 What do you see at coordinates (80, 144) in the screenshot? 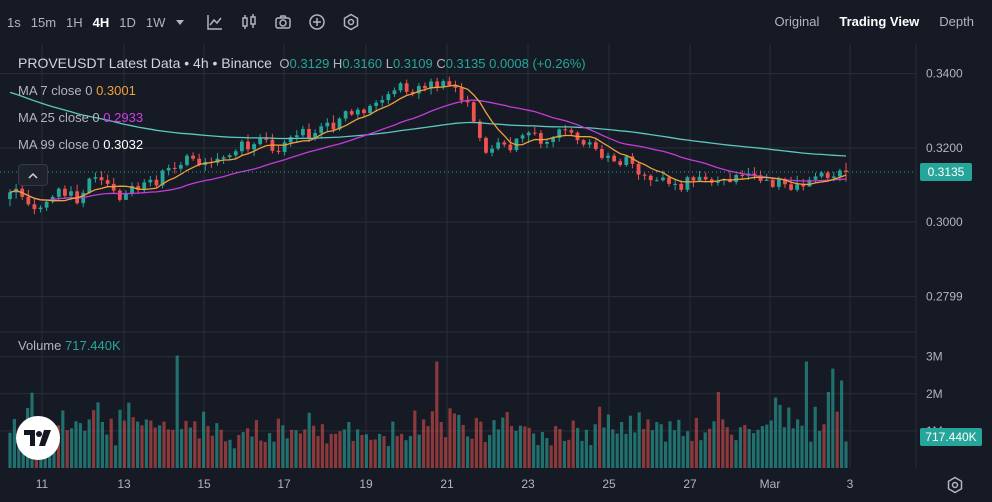
I see `ma99-legend: MA 99 close 0 0.3032` at bounding box center [80, 144].